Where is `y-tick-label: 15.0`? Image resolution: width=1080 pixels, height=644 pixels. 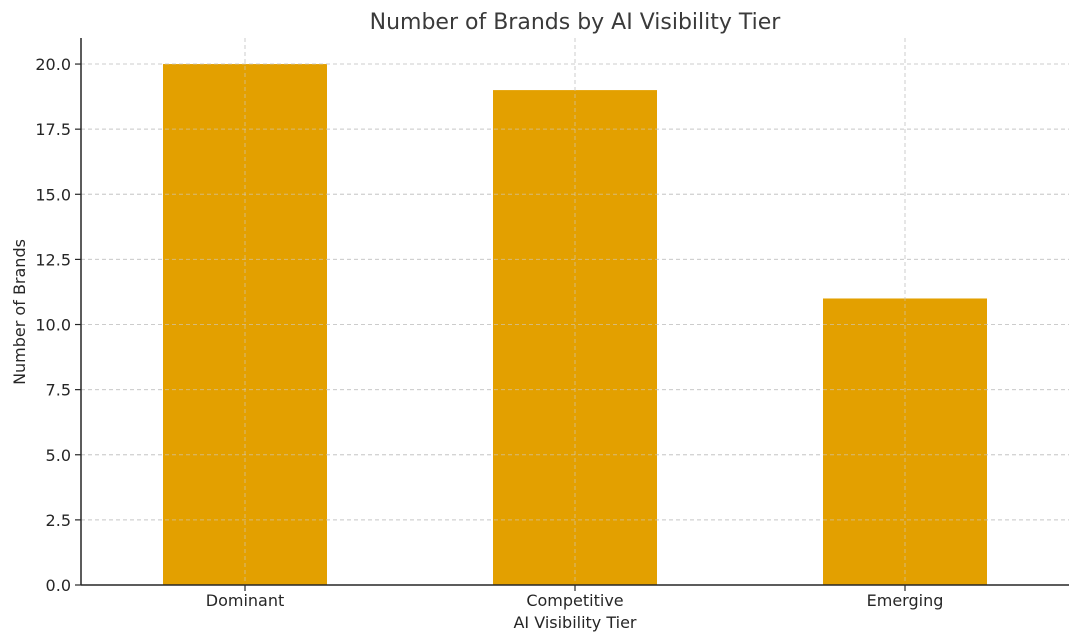 y-tick-label: 15.0 is located at coordinates (53, 194).